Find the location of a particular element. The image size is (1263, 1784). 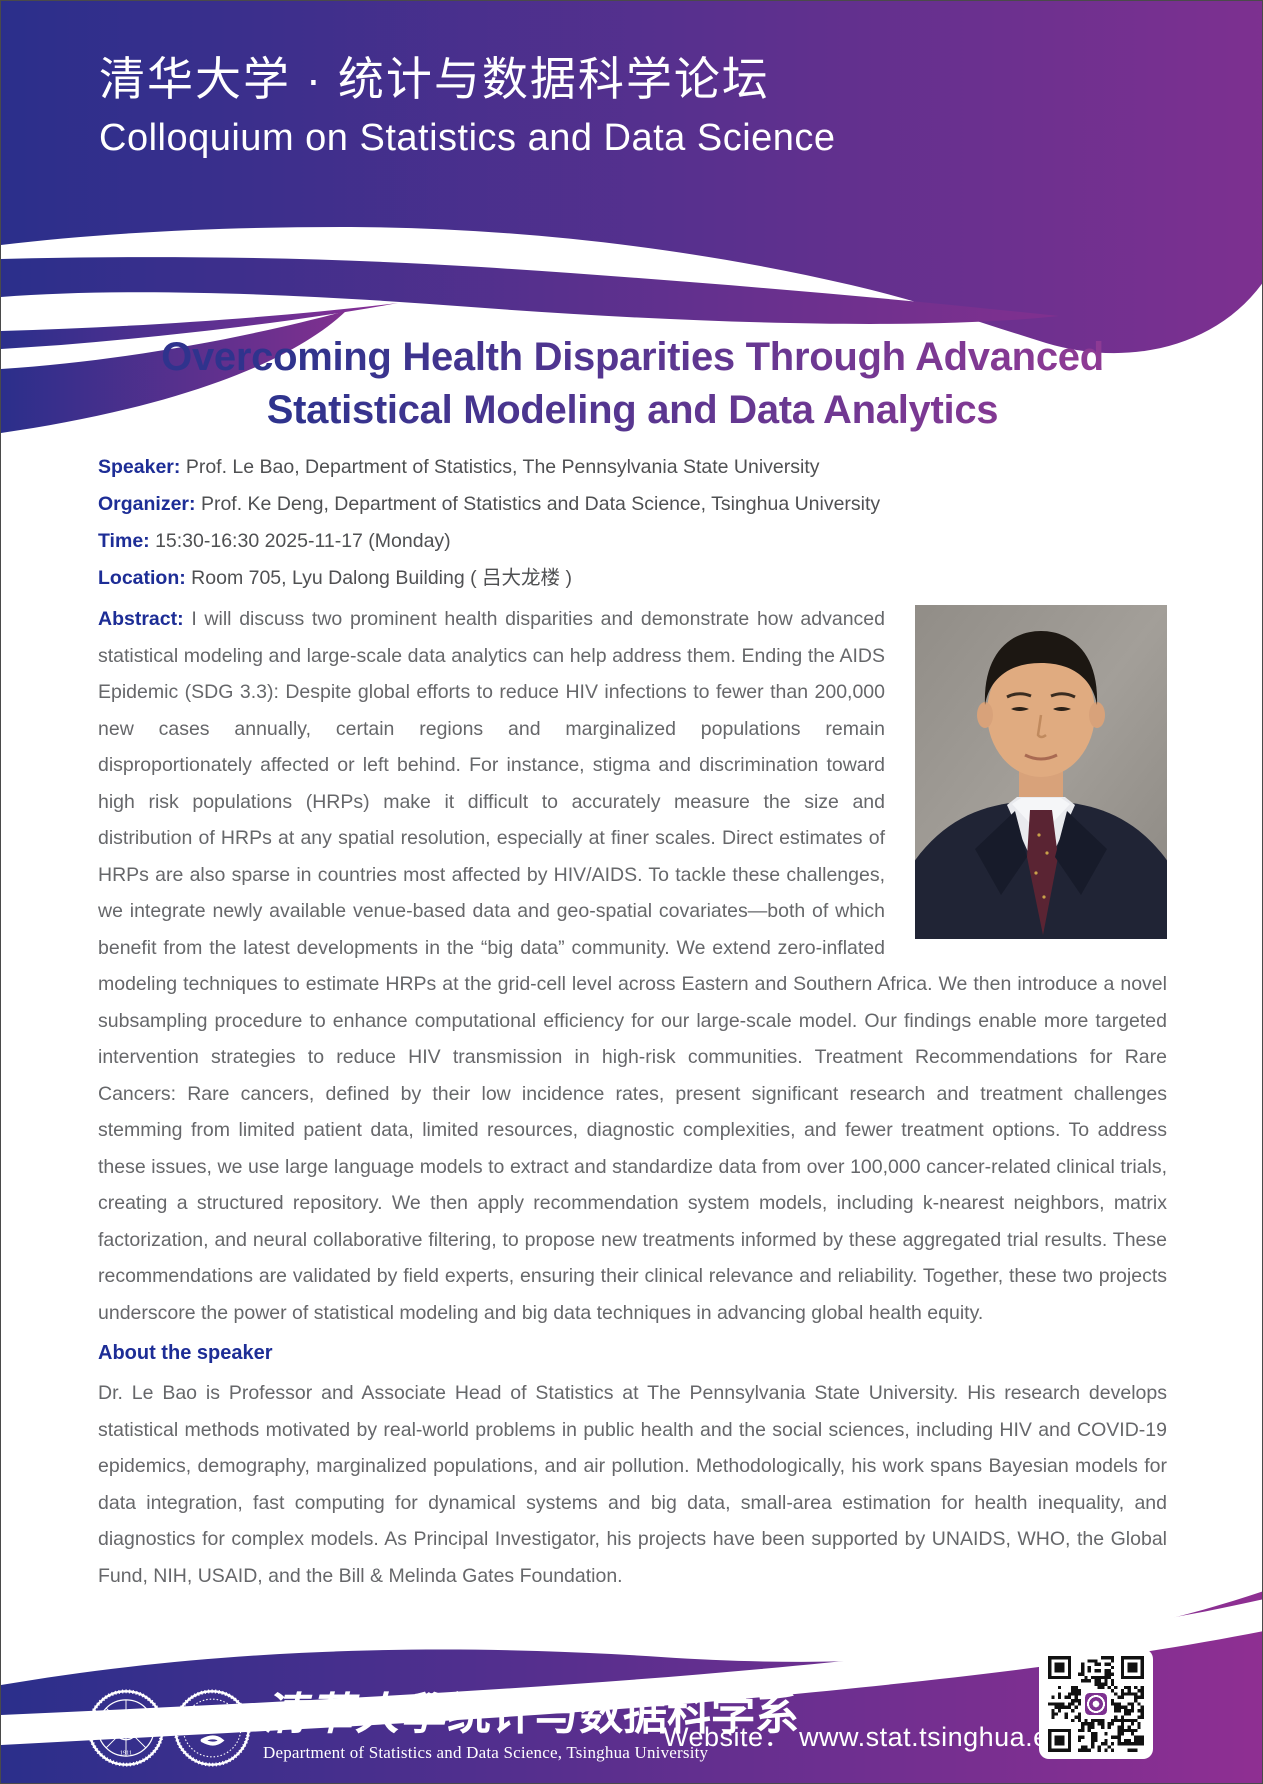

website-link: www.stat.tsinghua.edu.cn is located at coordinates (958, 1737).